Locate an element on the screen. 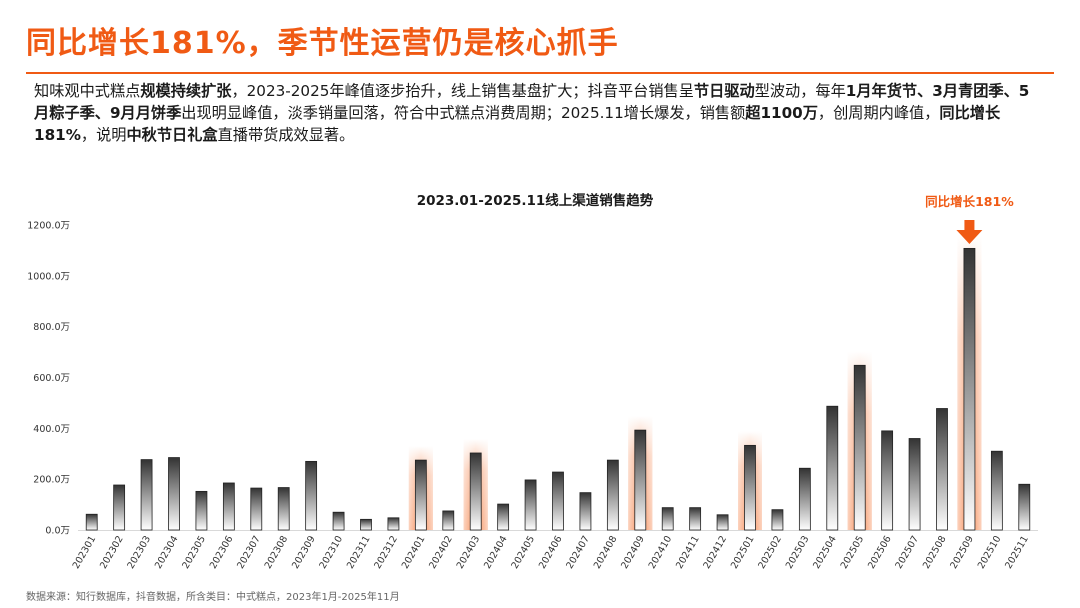 Image resolution: width=1080 pixels, height=608 pixels. x-tick-label: 202309 is located at coordinates (304, 552).